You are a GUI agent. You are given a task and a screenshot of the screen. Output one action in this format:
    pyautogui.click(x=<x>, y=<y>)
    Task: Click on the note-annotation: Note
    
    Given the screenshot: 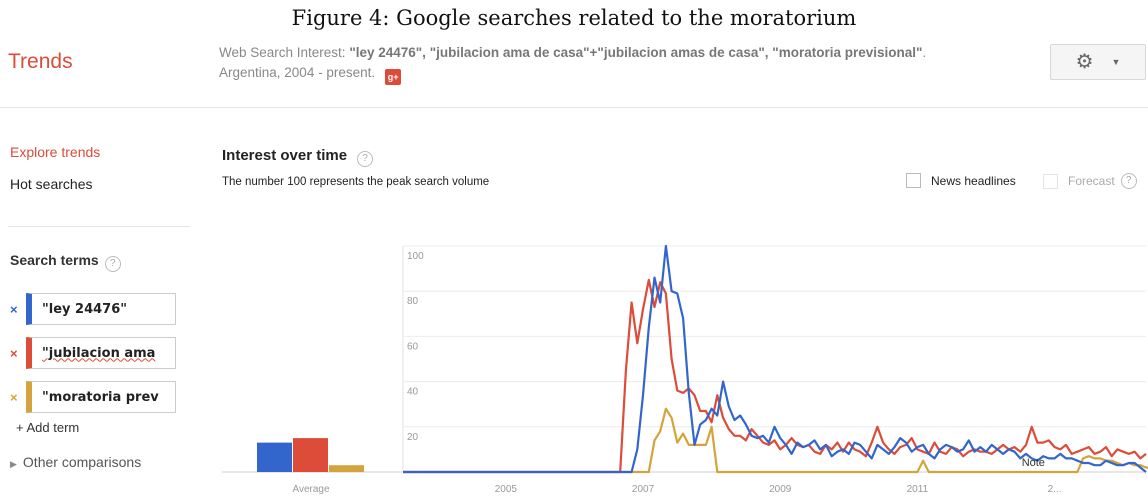 What is the action you would take?
    pyautogui.click(x=1033, y=463)
    